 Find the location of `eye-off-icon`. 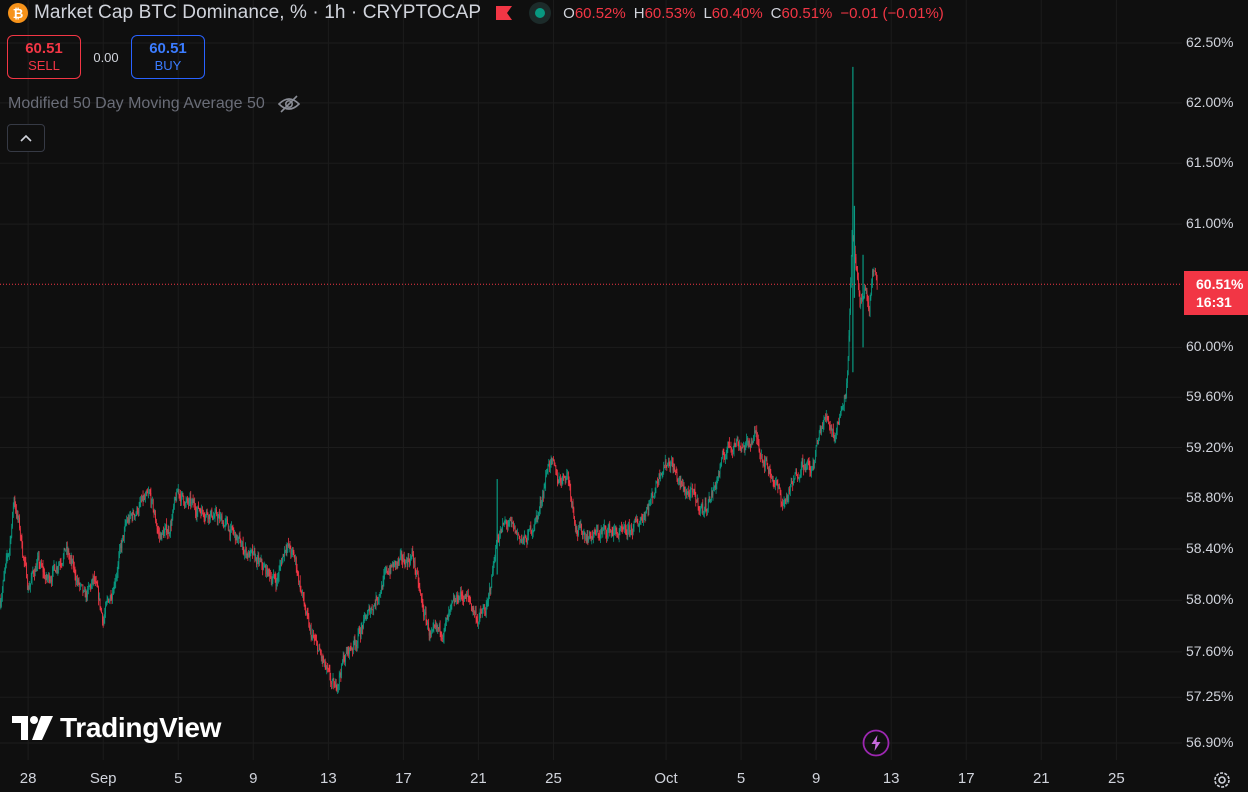

eye-off-icon is located at coordinates (289, 104).